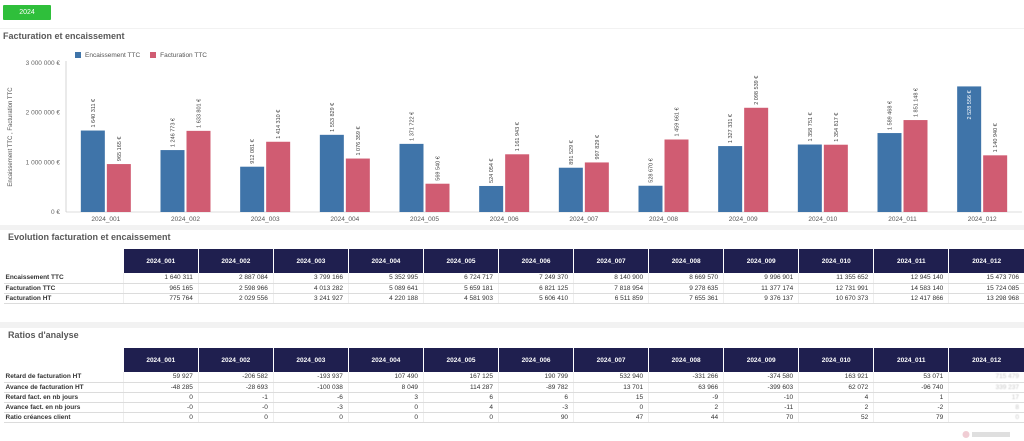 The width and height of the screenshot is (1024, 441). Describe the element at coordinates (153, 55) in the screenshot. I see `legend-swatch-facturation` at that location.